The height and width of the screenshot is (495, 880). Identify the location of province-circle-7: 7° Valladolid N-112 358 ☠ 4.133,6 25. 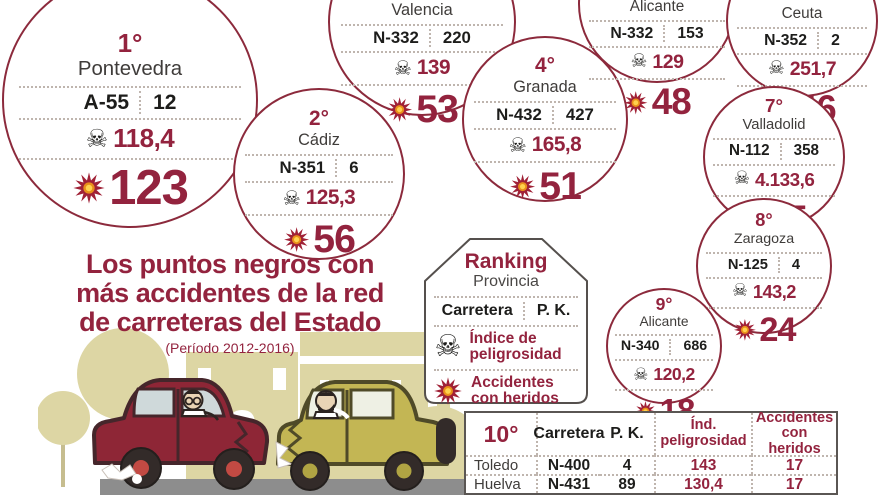
(774, 160).